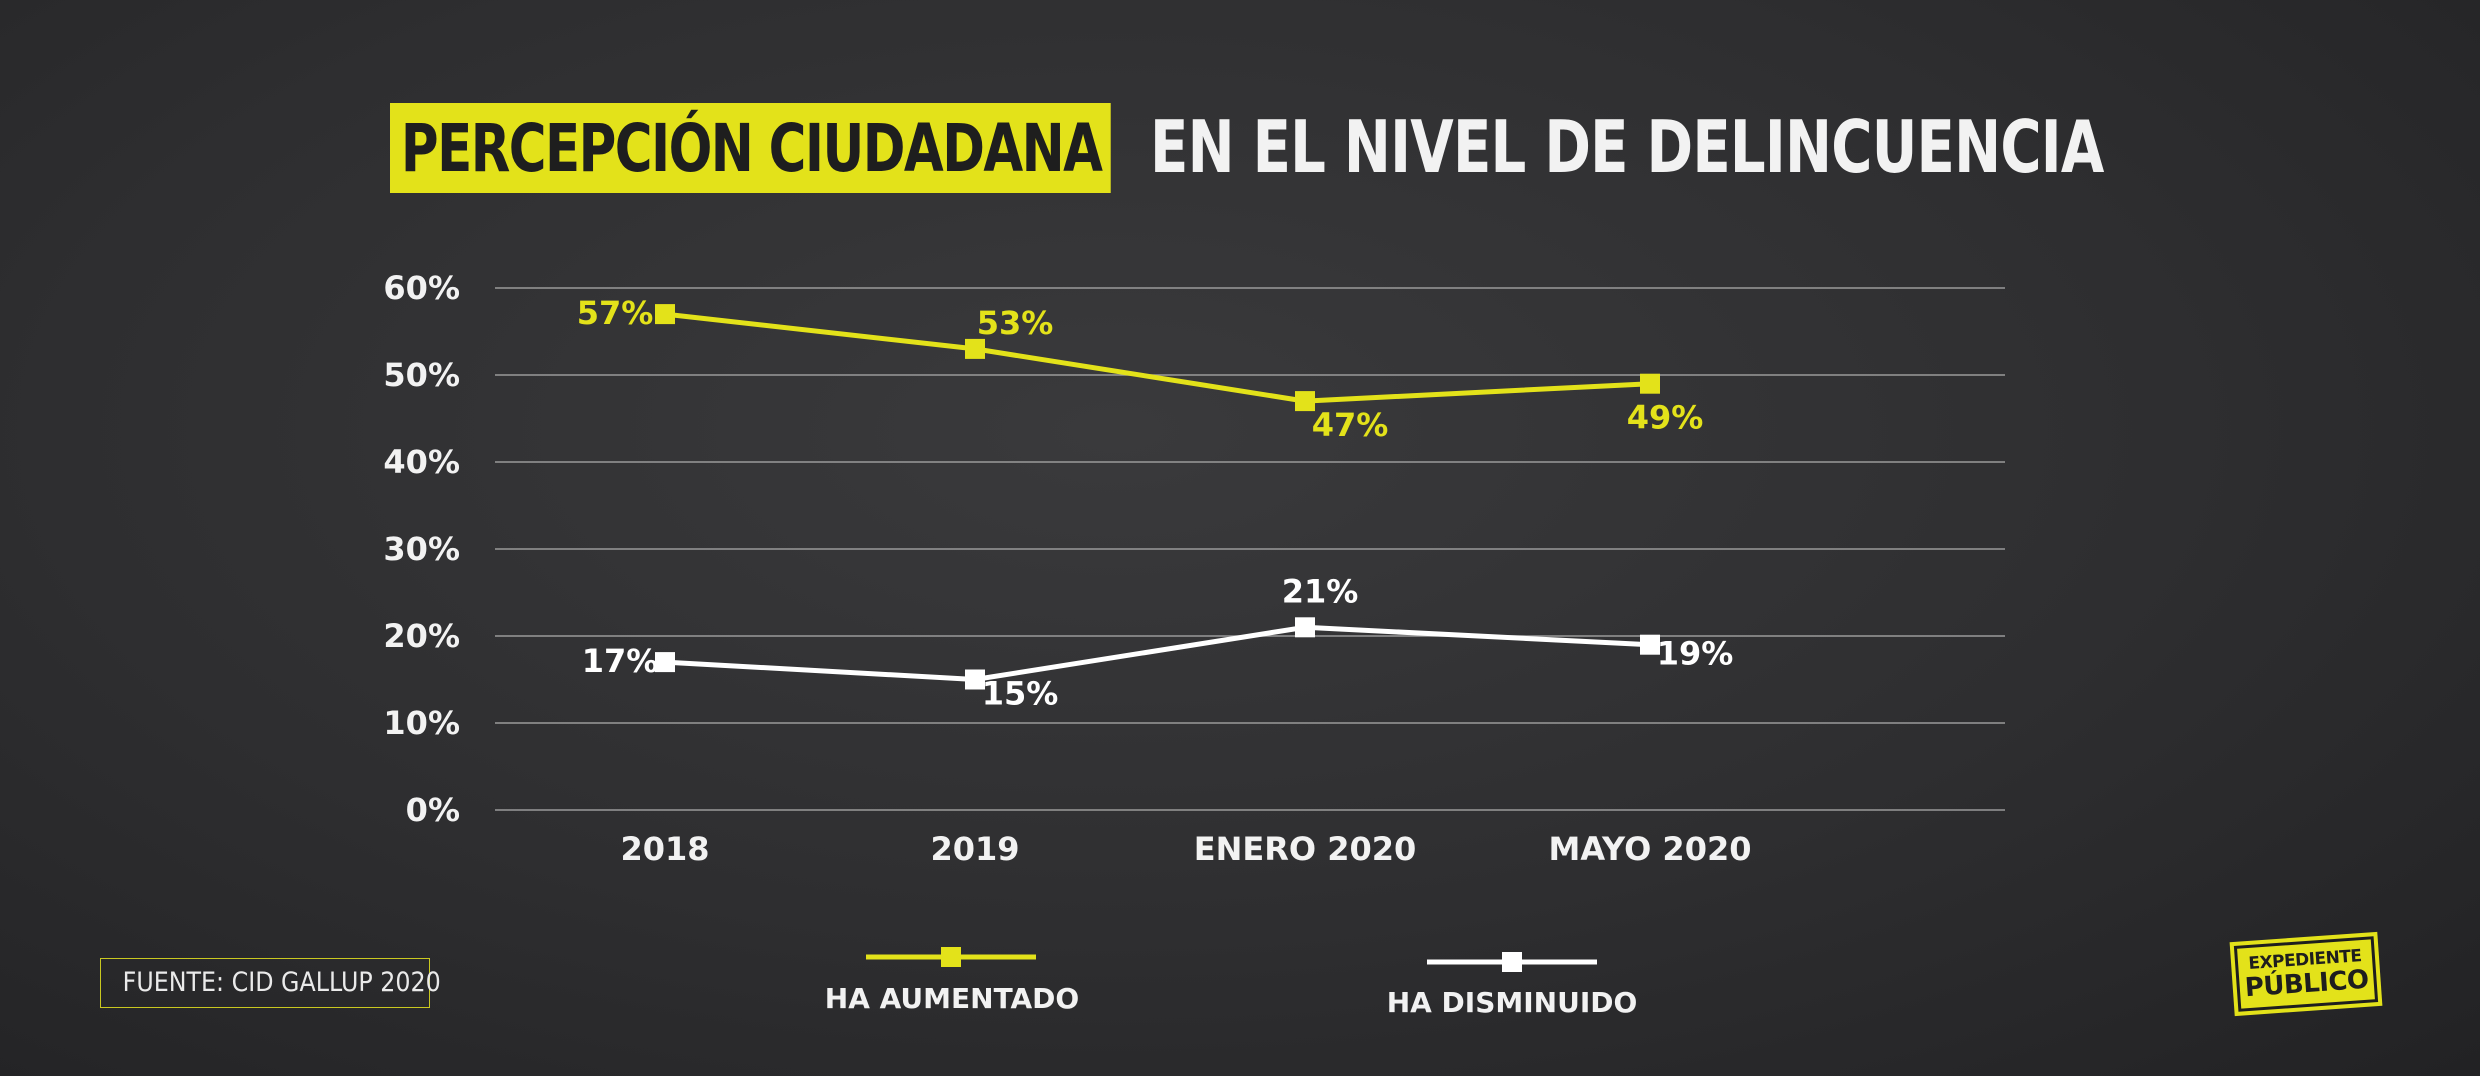 This screenshot has height=1076, width=2480. I want to click on x-tick-label: MAYO 2020, so click(1650, 849).